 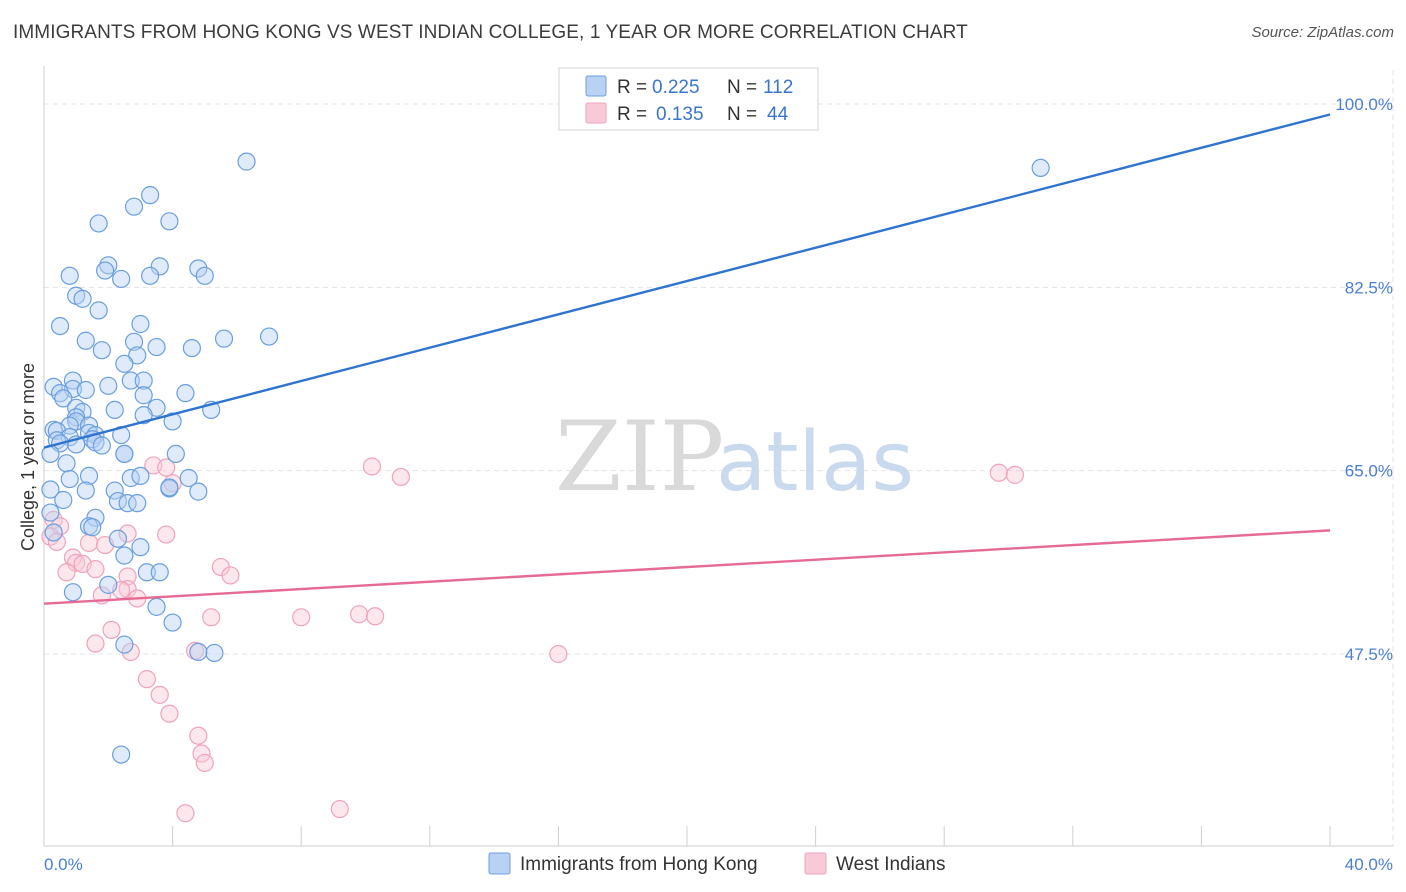 I want to click on source-credit: Source: ZipAtlas.com, so click(x=1322, y=32).